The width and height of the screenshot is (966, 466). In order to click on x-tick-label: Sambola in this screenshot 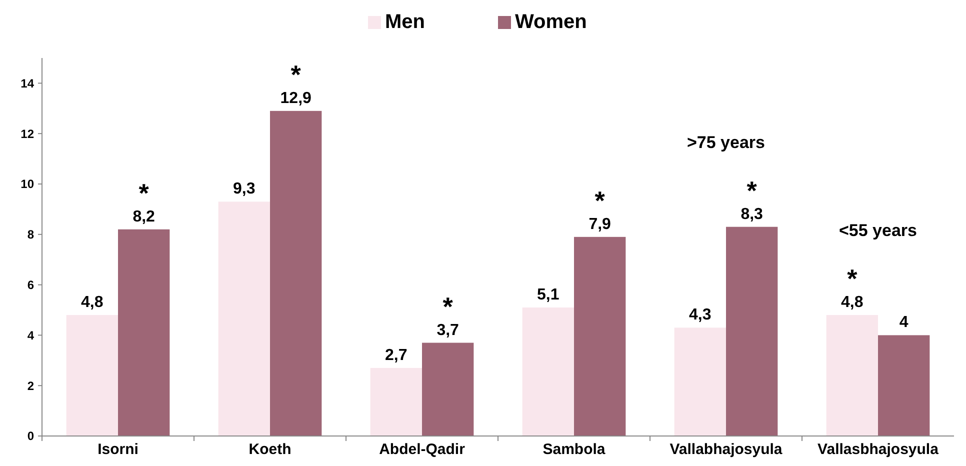, I will do `click(574, 449)`.